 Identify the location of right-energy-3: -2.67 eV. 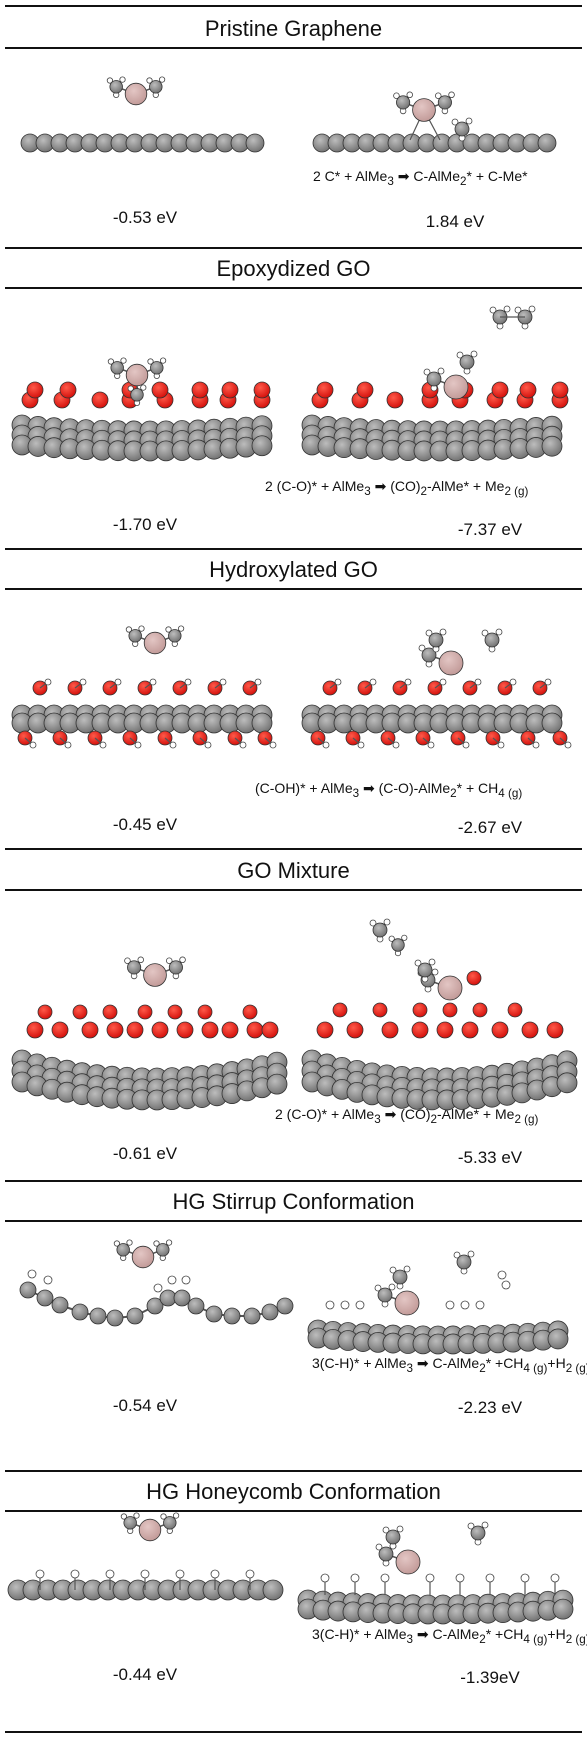
(490, 827).